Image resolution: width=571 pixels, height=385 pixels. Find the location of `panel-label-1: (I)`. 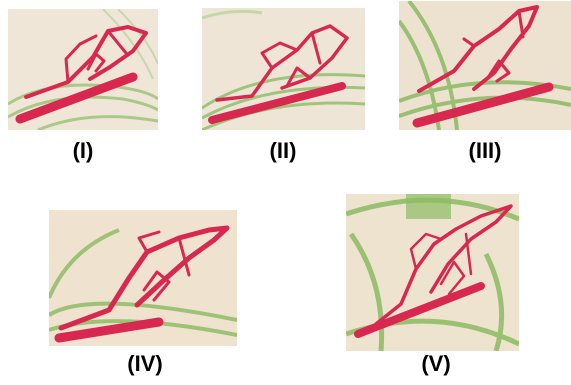

panel-label-1: (I) is located at coordinates (83, 150).